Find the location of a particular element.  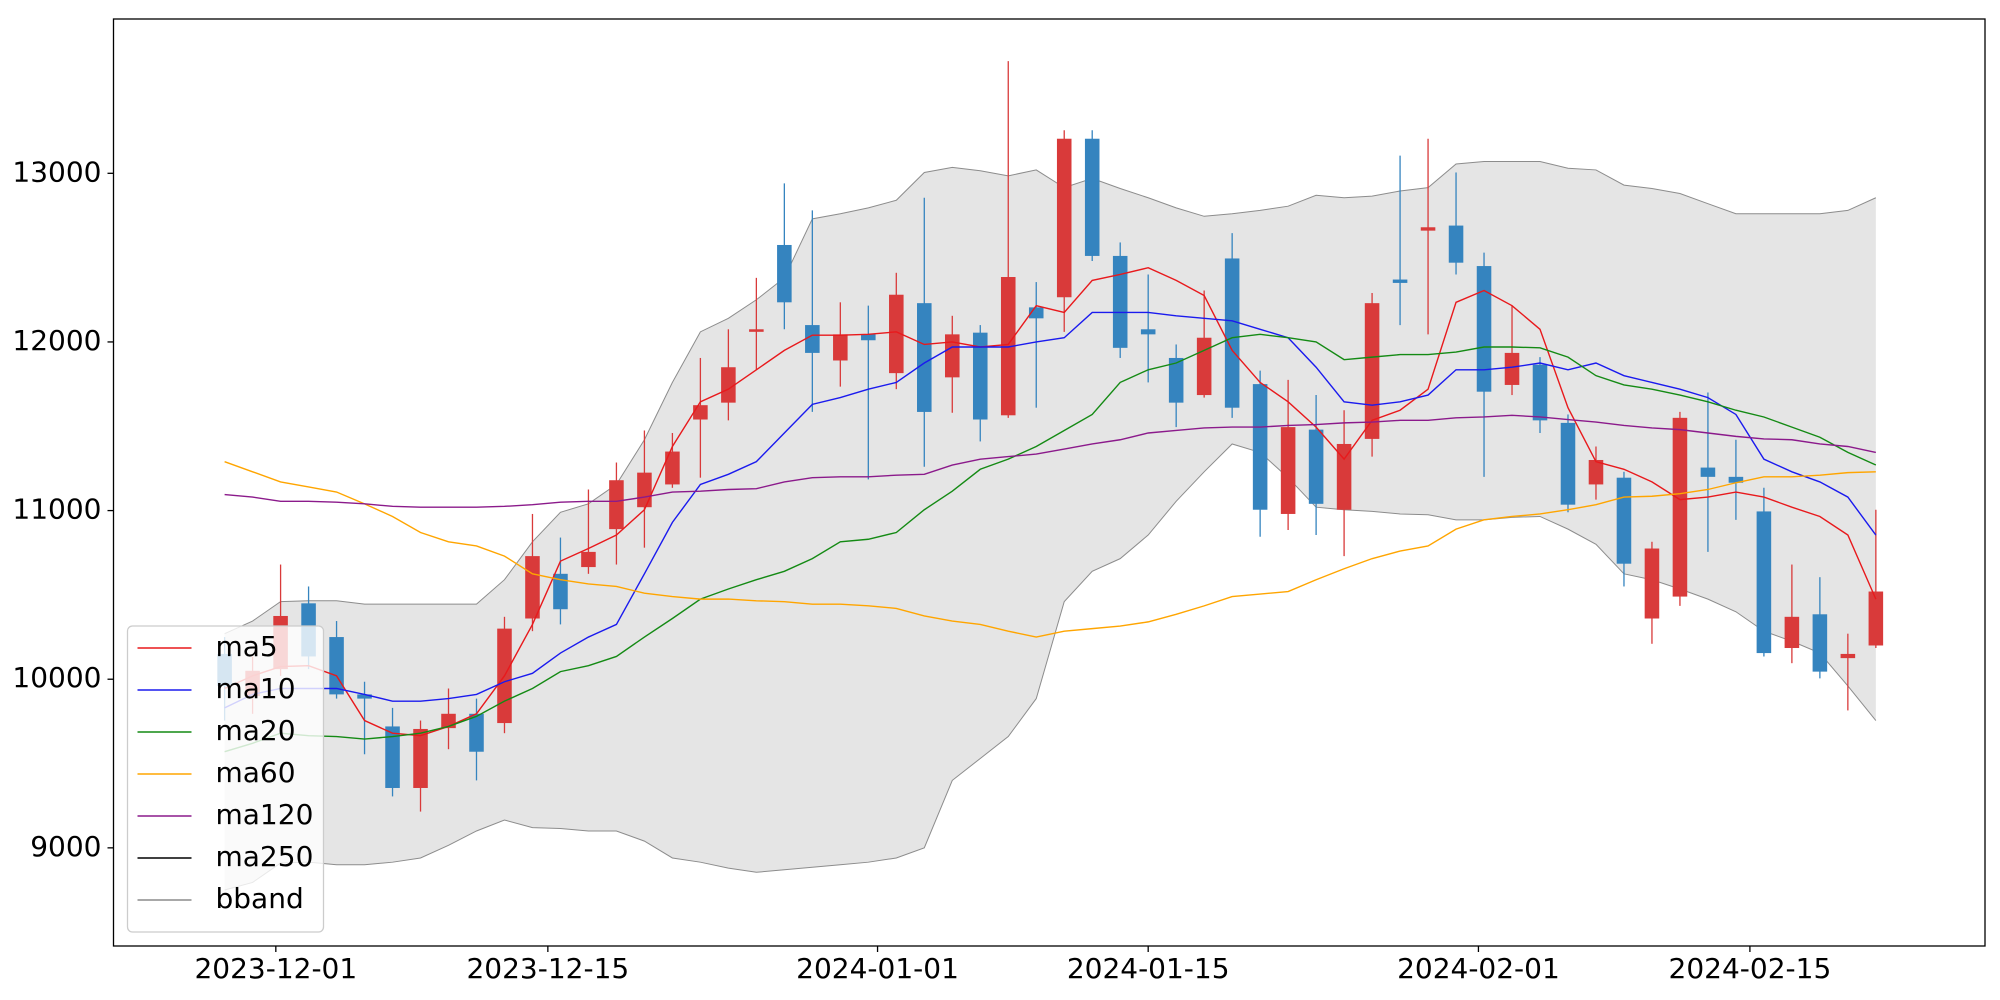

legend-label: ma5 is located at coordinates (247, 646).